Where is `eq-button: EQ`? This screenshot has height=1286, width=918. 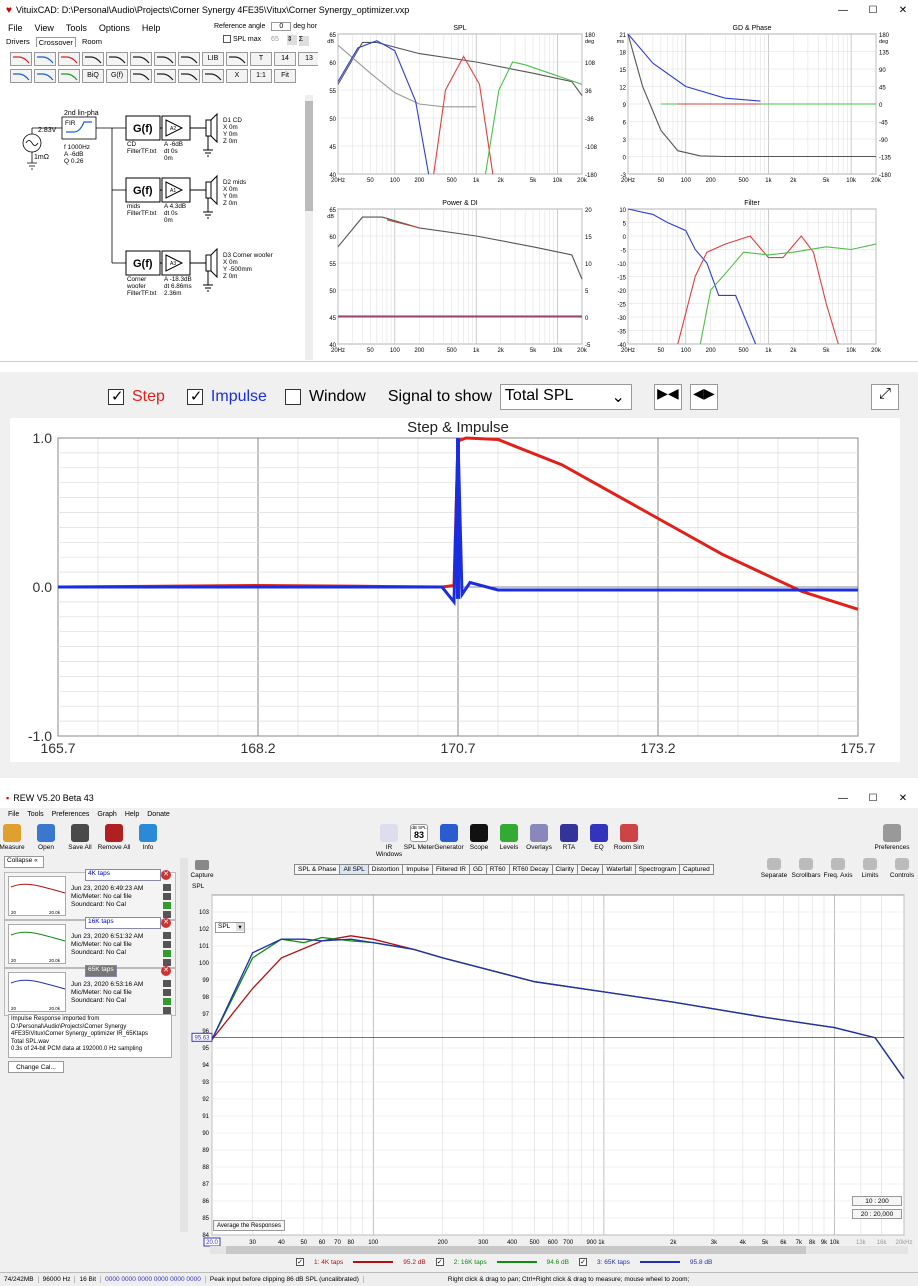
eq-button: EQ is located at coordinates (599, 837).